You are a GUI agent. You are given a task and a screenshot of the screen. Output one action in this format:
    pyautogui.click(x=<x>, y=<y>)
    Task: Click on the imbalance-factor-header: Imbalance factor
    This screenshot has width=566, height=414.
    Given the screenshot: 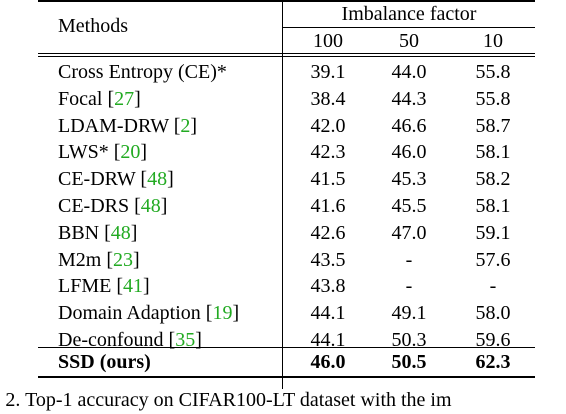 What is the action you would take?
    pyautogui.click(x=409, y=14)
    